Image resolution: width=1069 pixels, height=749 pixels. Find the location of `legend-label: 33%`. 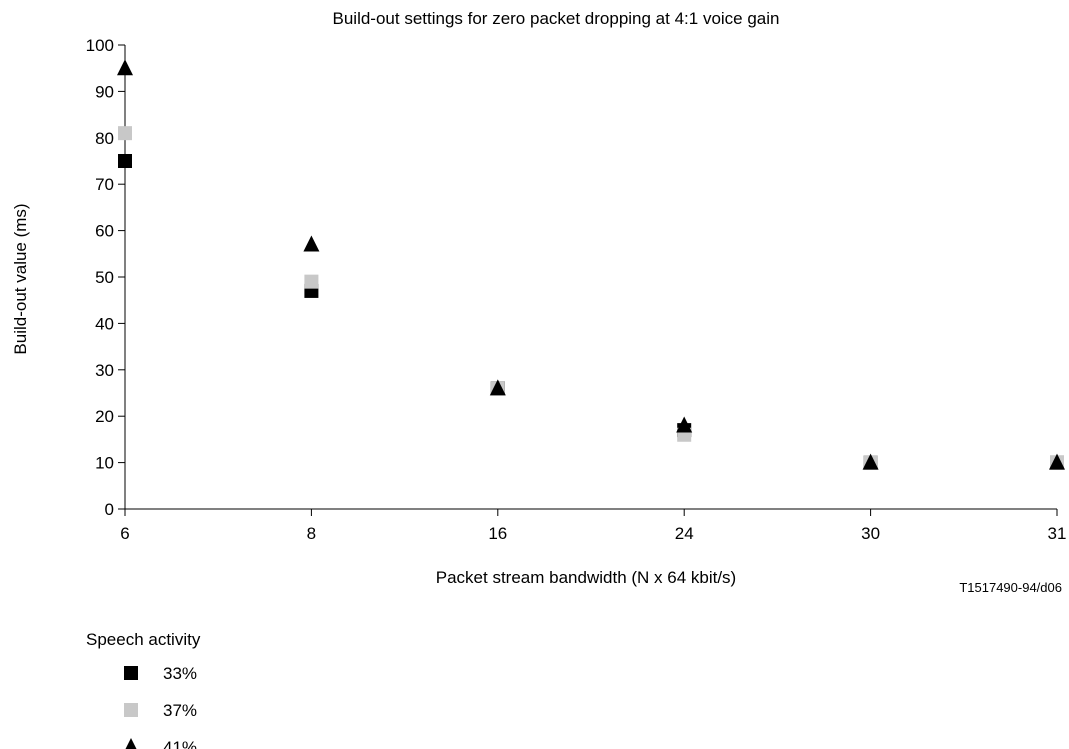

legend-label: 33% is located at coordinates (180, 673).